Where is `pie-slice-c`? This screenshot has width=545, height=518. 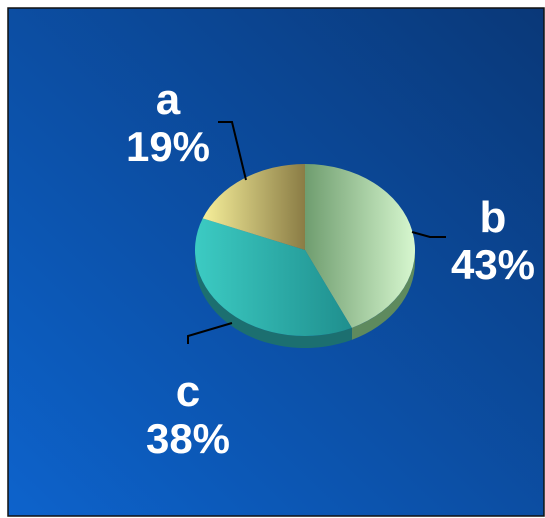 pie-slice-c is located at coordinates (273, 277).